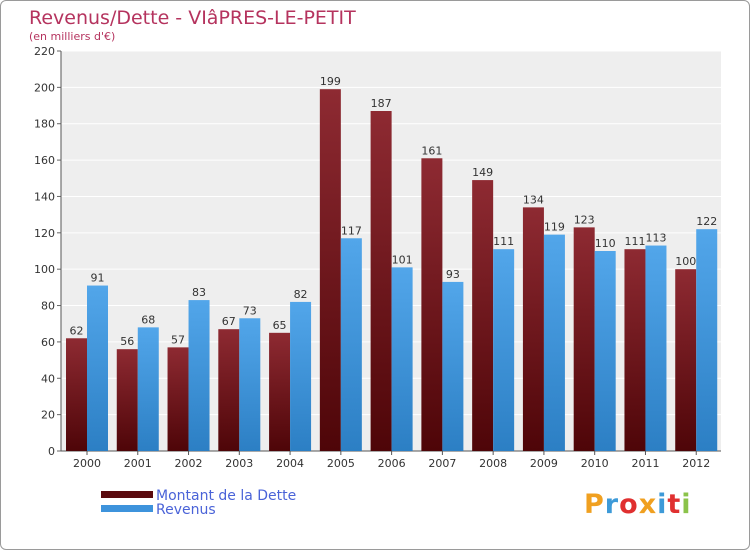  Describe the element at coordinates (482, 172) in the screenshot. I see `data-label: 149` at that location.